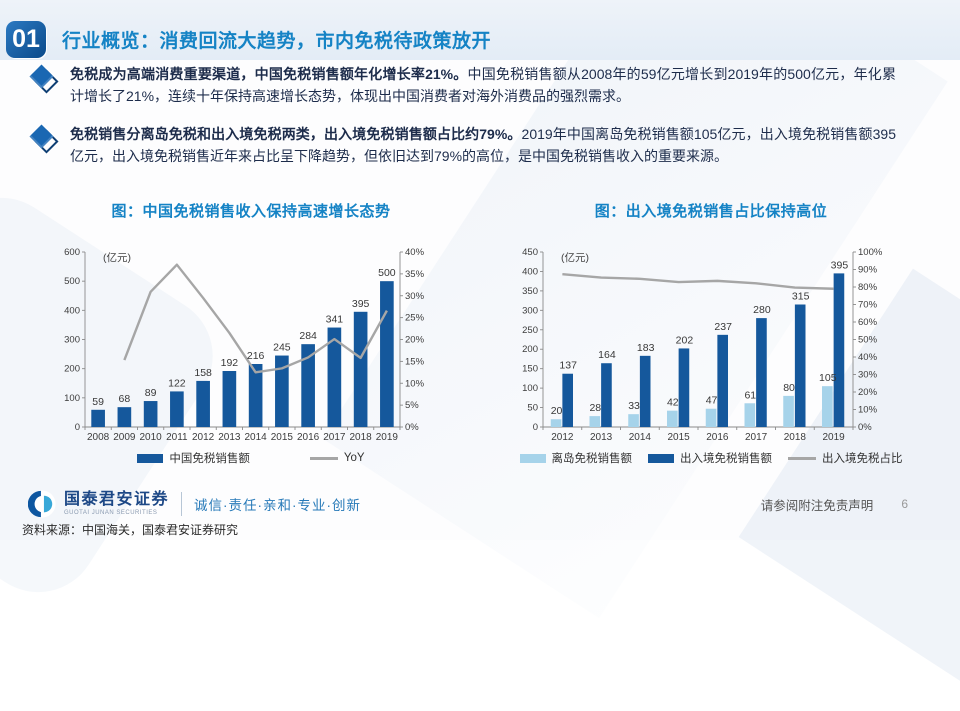 This screenshot has height=711, width=960. What do you see at coordinates (230, 363) in the screenshot?
I see `svg-text: 192` at bounding box center [230, 363].